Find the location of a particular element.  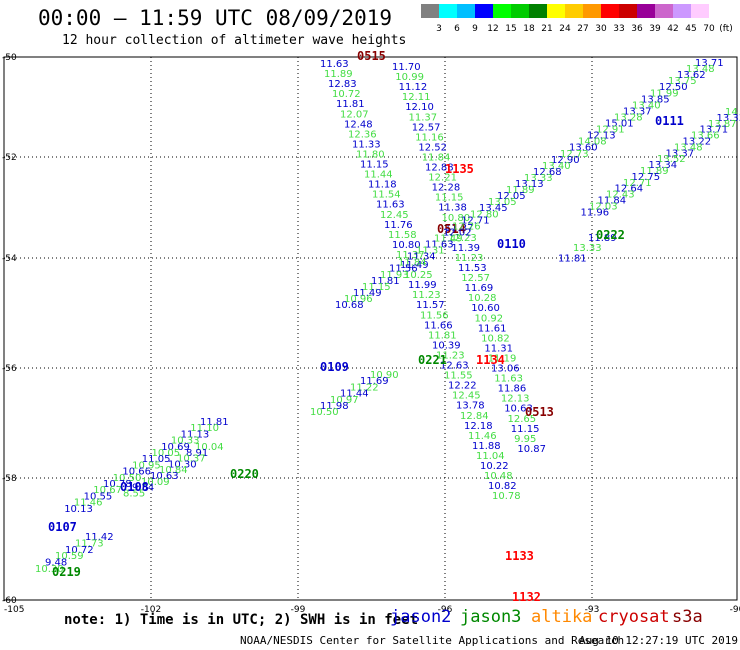

wave-height-value: 10.67 is located at coordinates (107, 490).